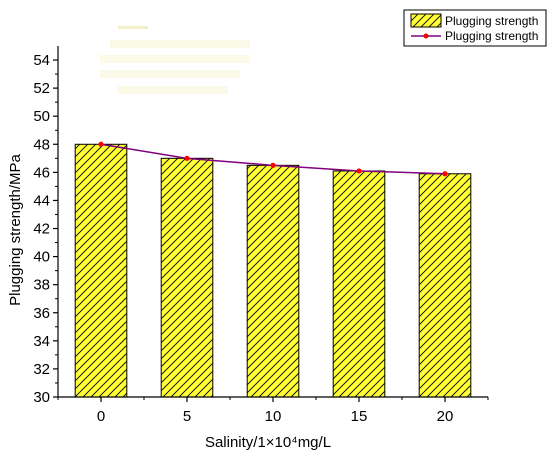 This screenshot has height=461, width=550. What do you see at coordinates (359, 416) in the screenshot?
I see `x-tick-label: 15` at bounding box center [359, 416].